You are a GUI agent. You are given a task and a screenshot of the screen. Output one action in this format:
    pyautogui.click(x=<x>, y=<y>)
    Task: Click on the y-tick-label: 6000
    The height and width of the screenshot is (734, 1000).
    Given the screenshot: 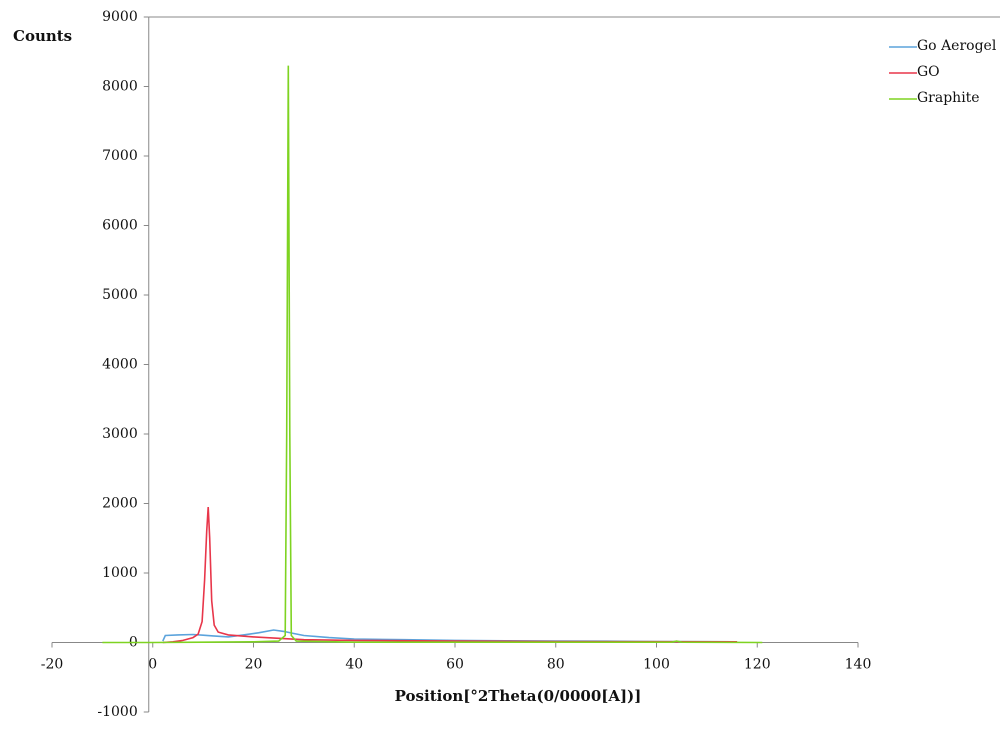 What is the action you would take?
    pyautogui.click(x=120, y=226)
    